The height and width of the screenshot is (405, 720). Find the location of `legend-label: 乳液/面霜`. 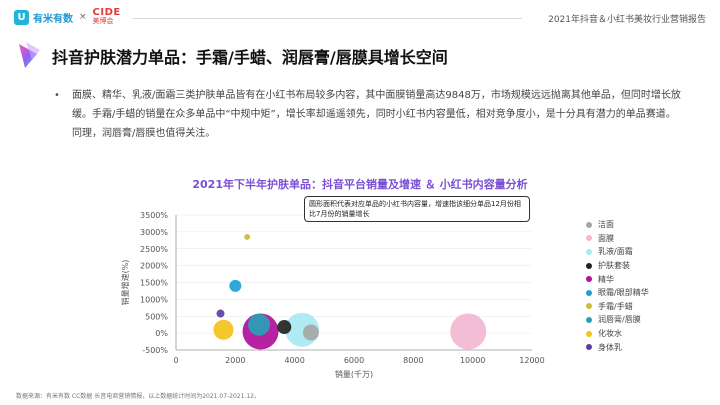

legend-label: 乳液/面霜 is located at coordinates (615, 252).